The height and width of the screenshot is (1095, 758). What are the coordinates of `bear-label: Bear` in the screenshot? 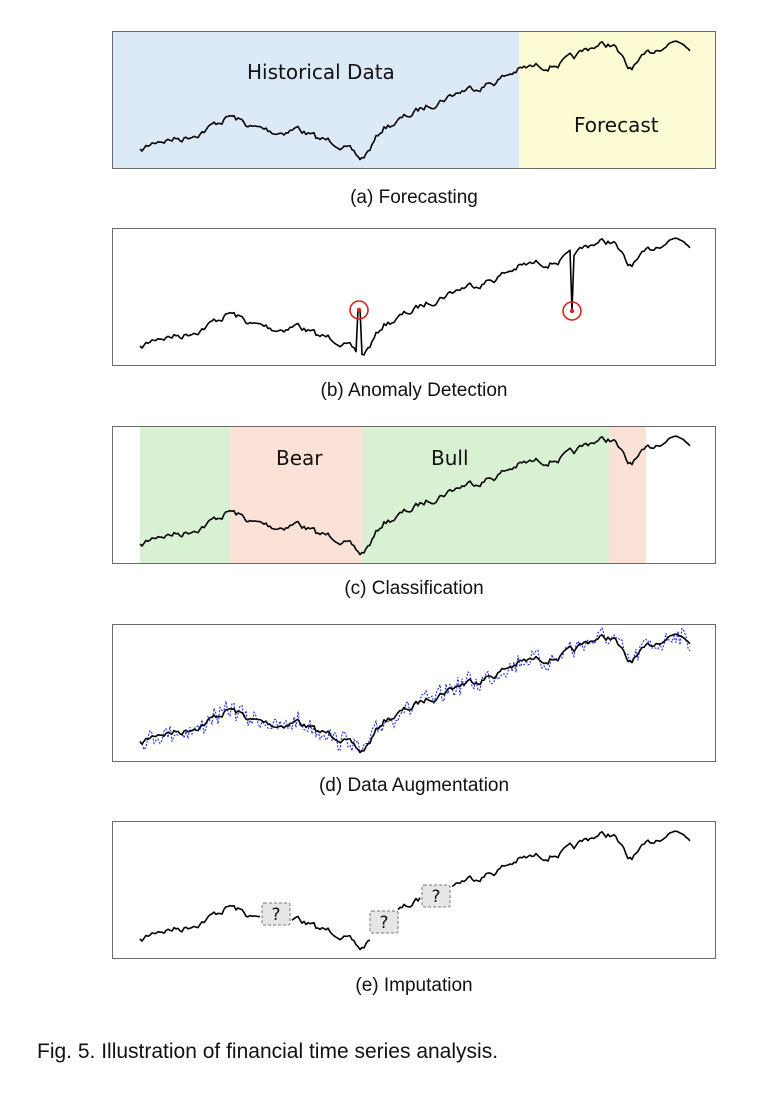 It's located at (299, 458).